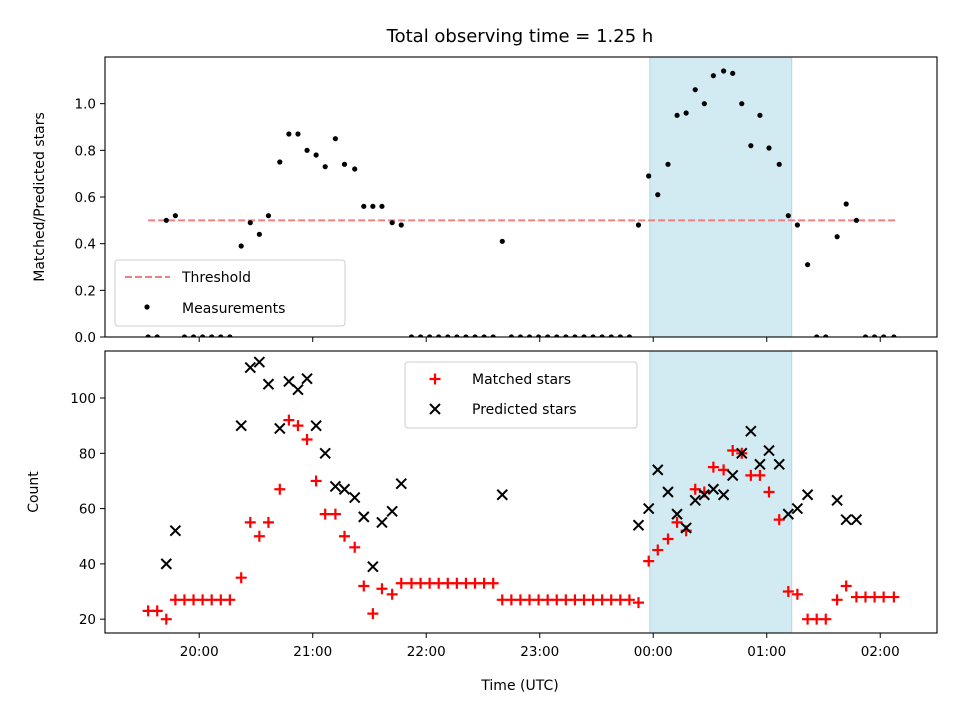 The width and height of the screenshot is (960, 720). I want to click on x-axis-label: Time (UTC), so click(519, 686).